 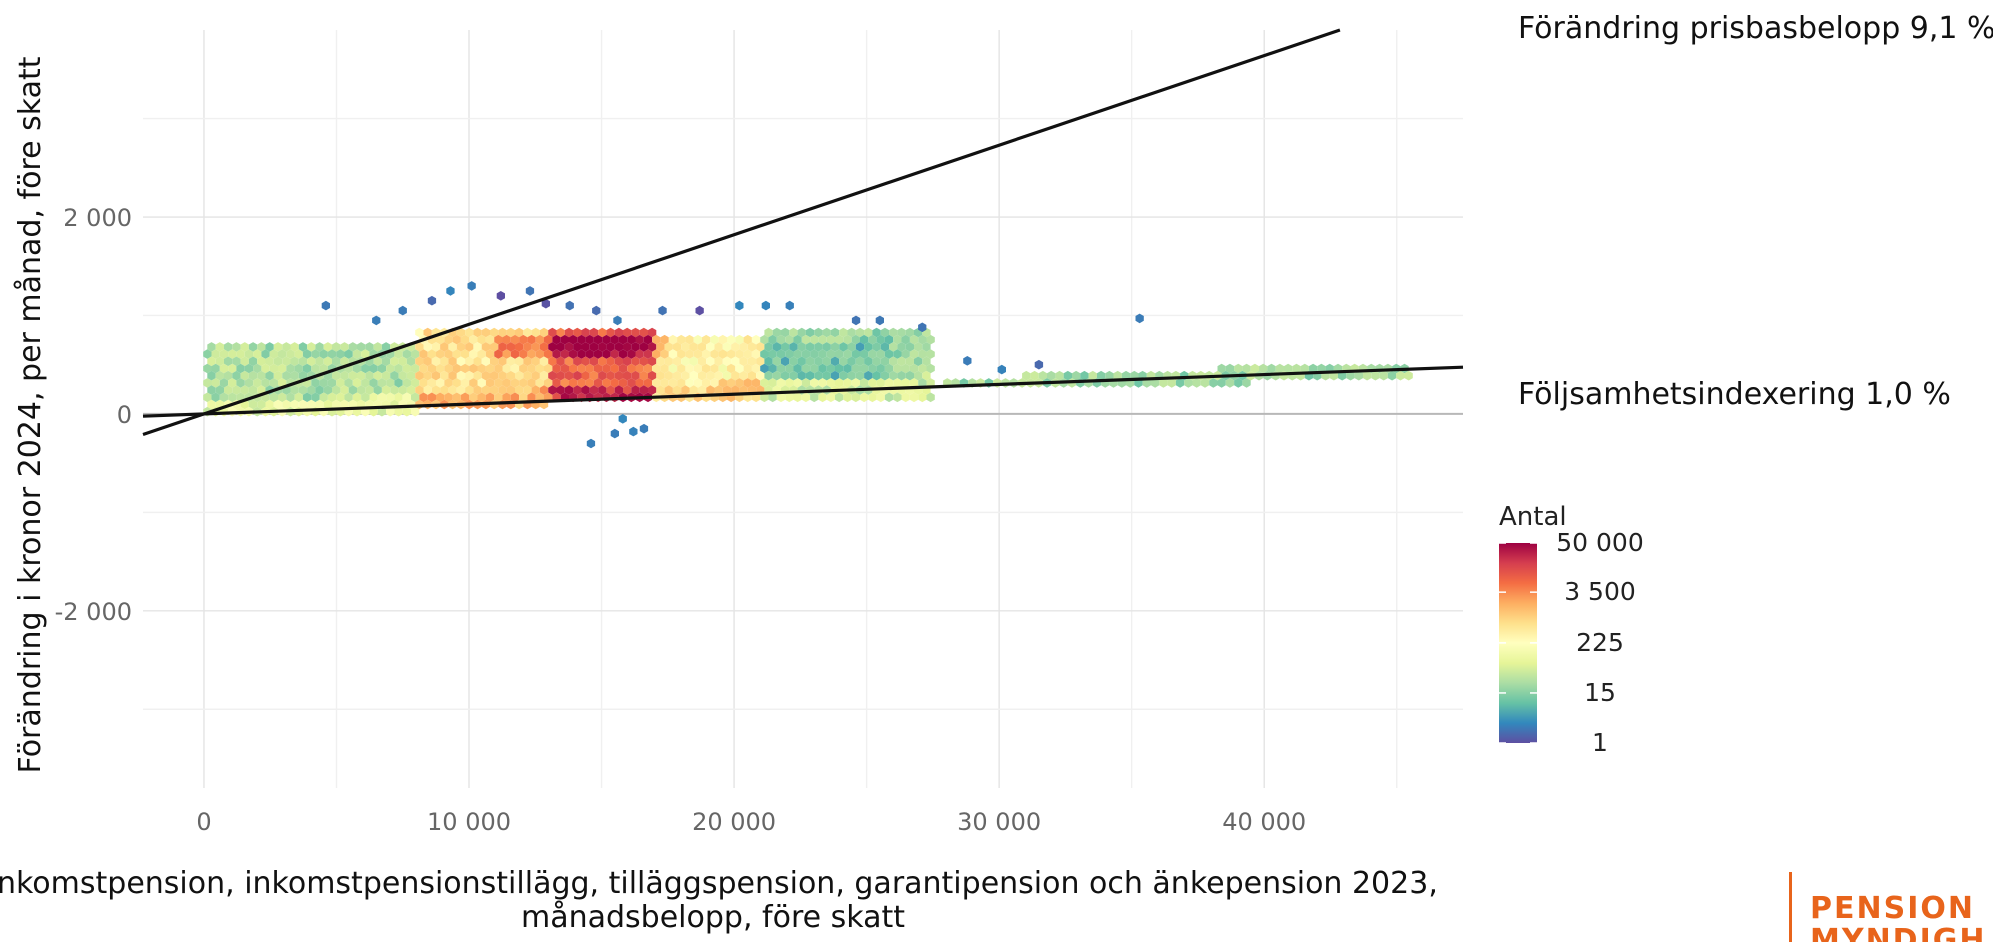 What do you see at coordinates (999, 822) in the screenshot?
I see `x-tick-label: 30 000` at bounding box center [999, 822].